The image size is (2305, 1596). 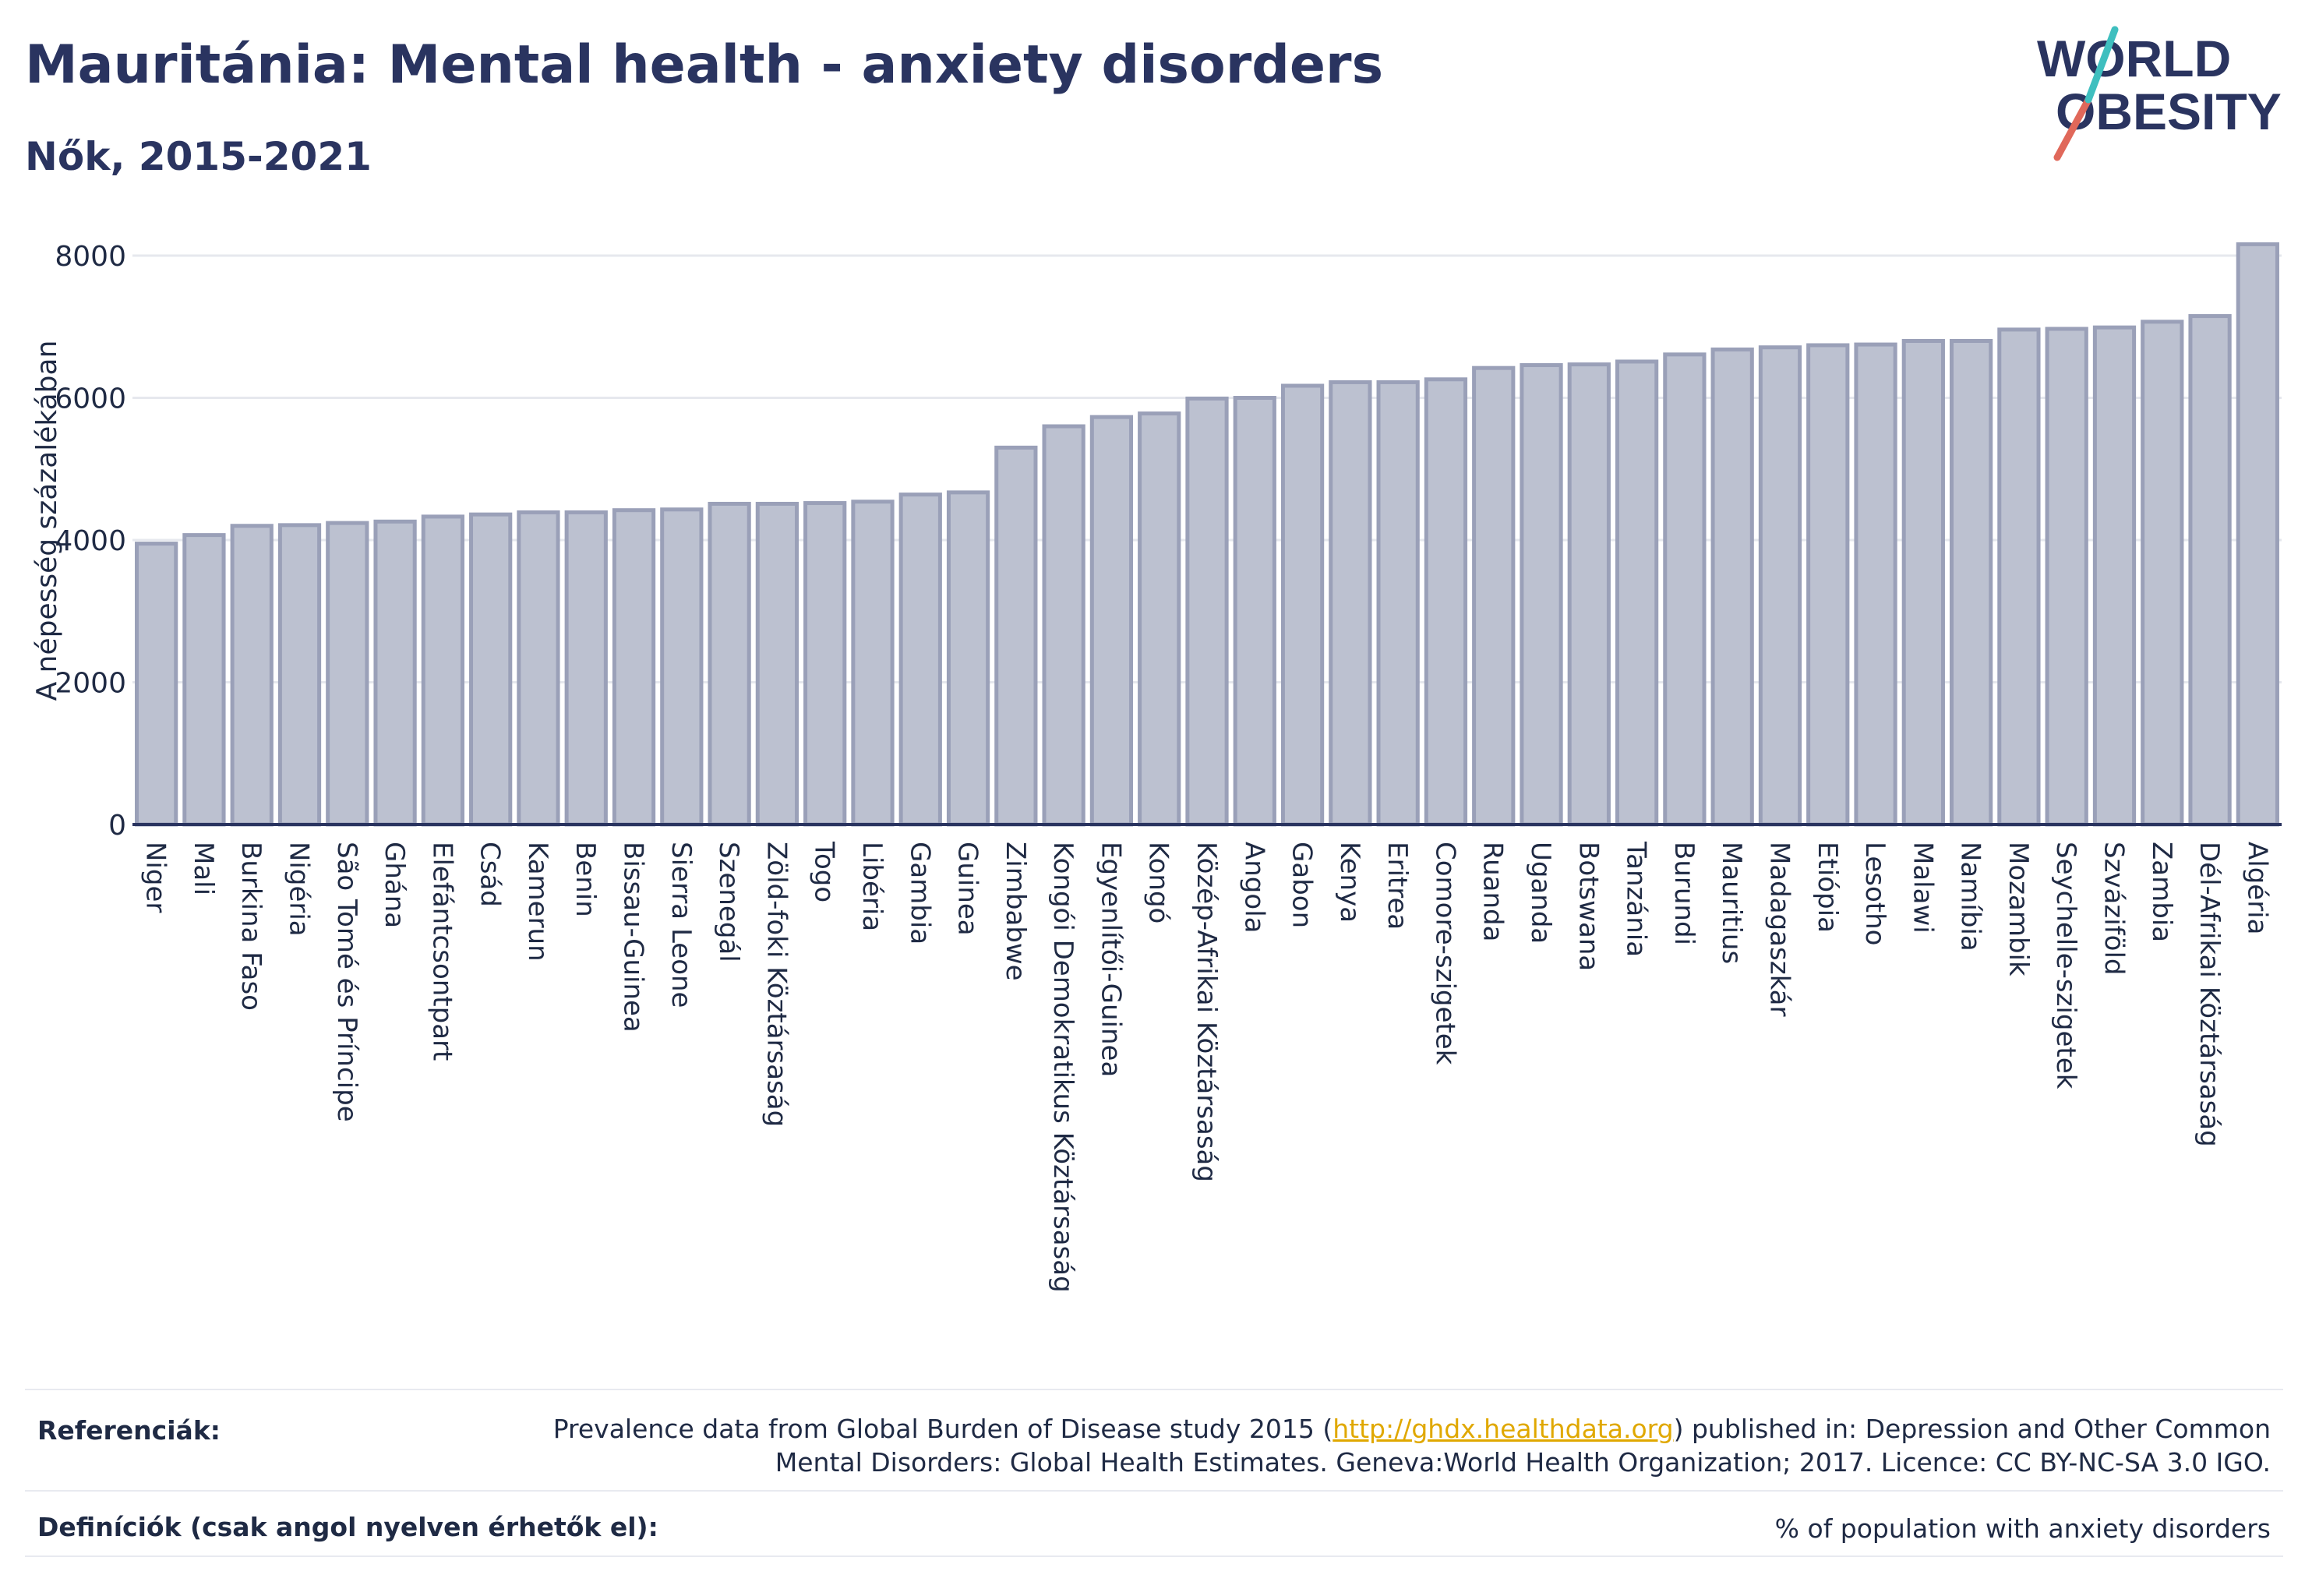 I want to click on x-tick-label: Guinea, so click(x=968, y=889).